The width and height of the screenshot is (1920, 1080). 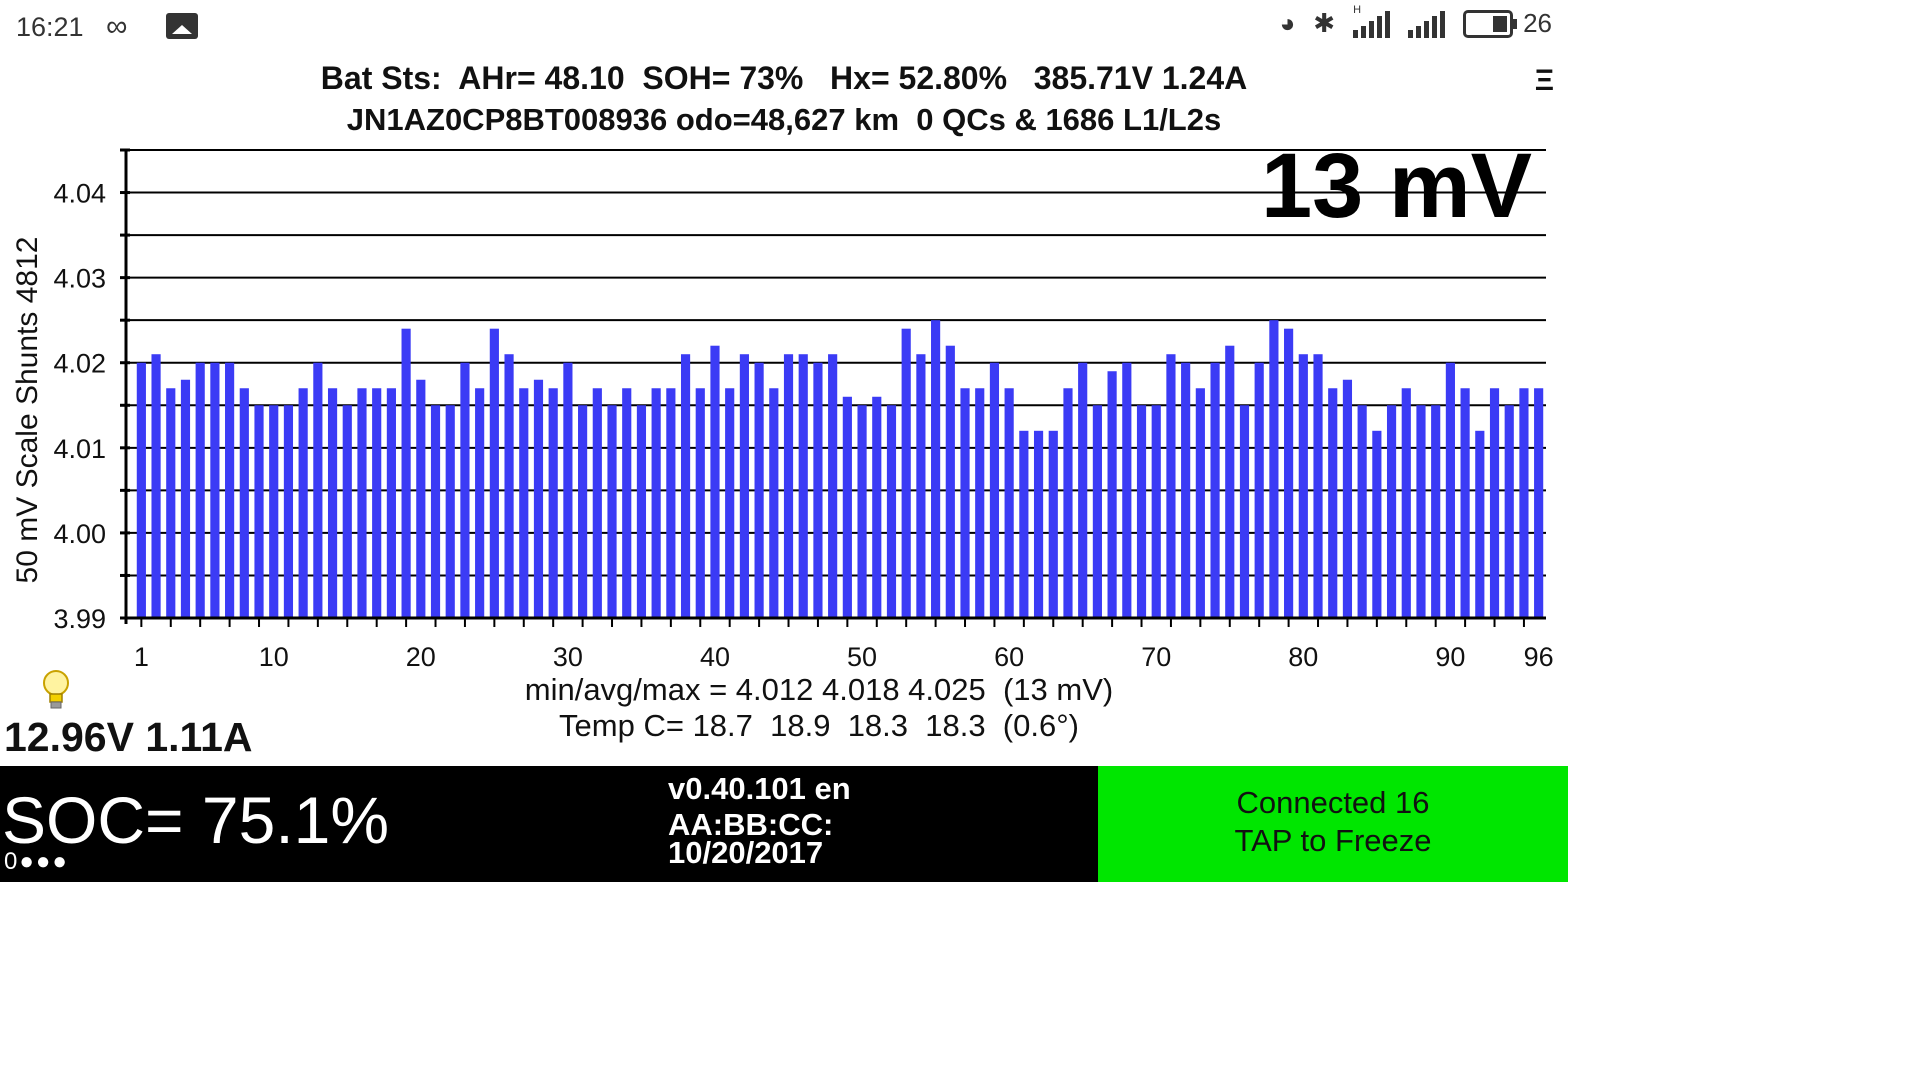 What do you see at coordinates (79, 279) in the screenshot?
I see `y-tick-label: 4.03` at bounding box center [79, 279].